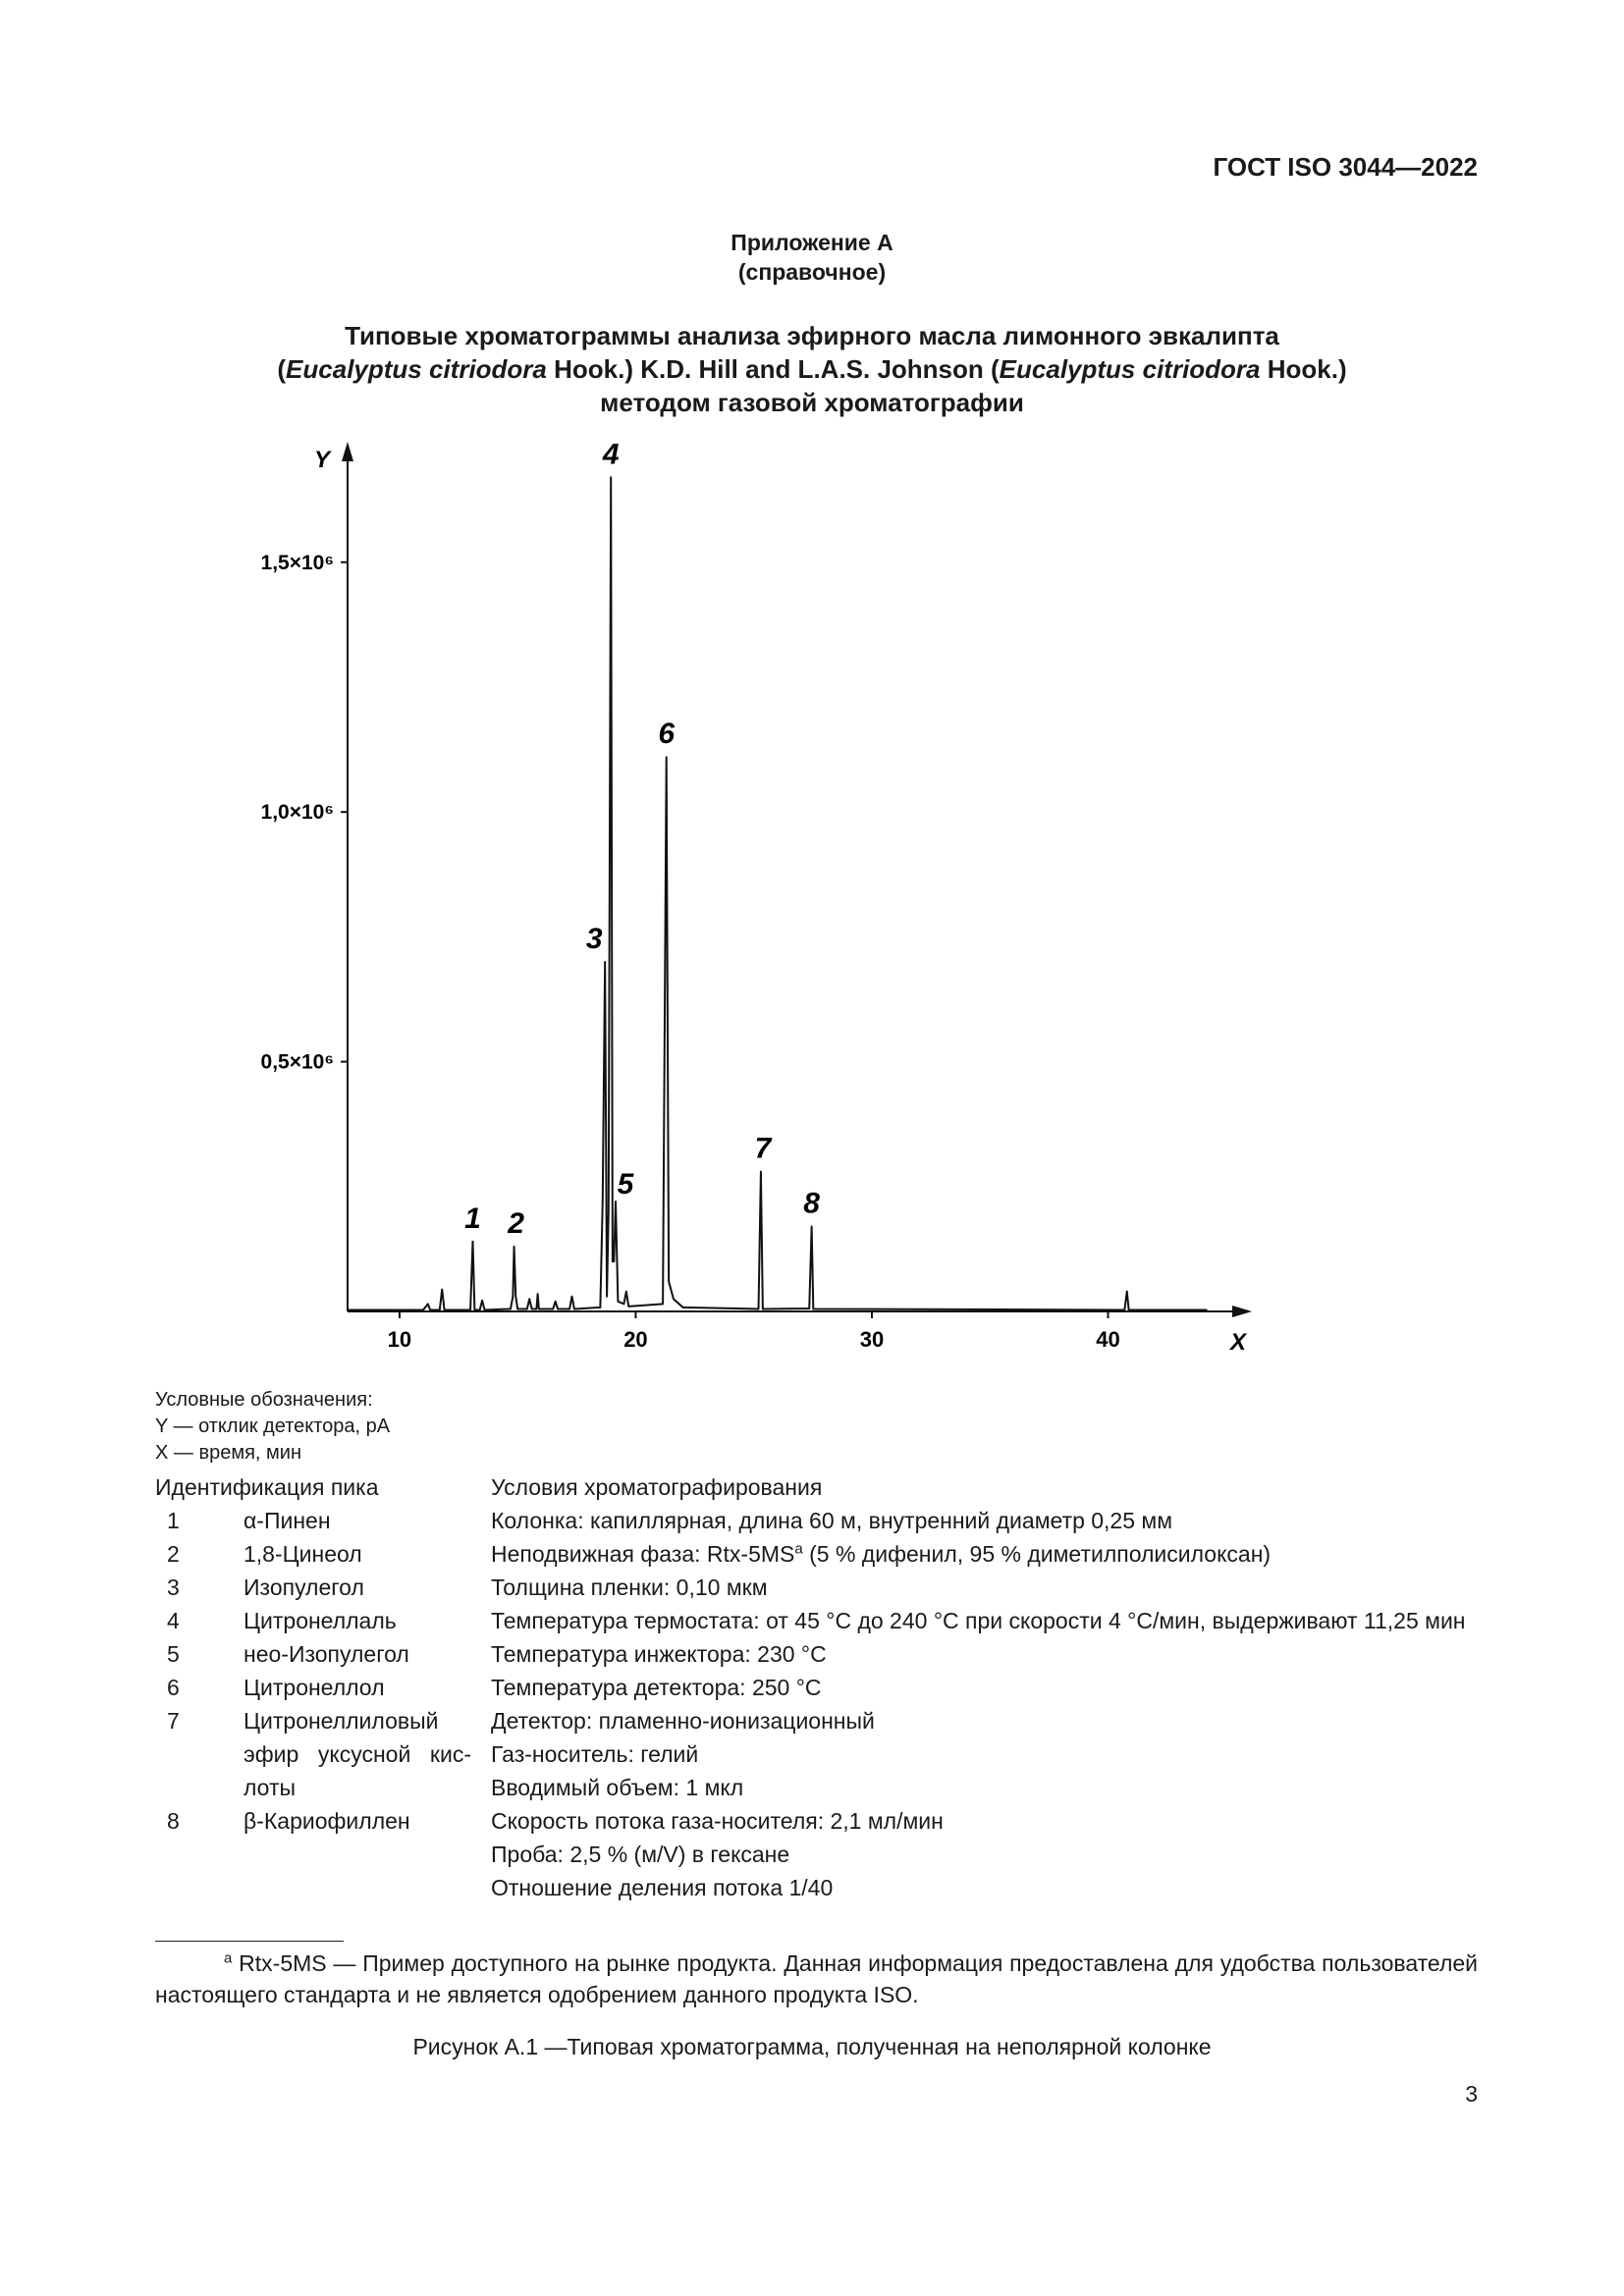 The image size is (1624, 2296). What do you see at coordinates (1238, 1342) in the screenshot?
I see `x-axis-label: X` at bounding box center [1238, 1342].